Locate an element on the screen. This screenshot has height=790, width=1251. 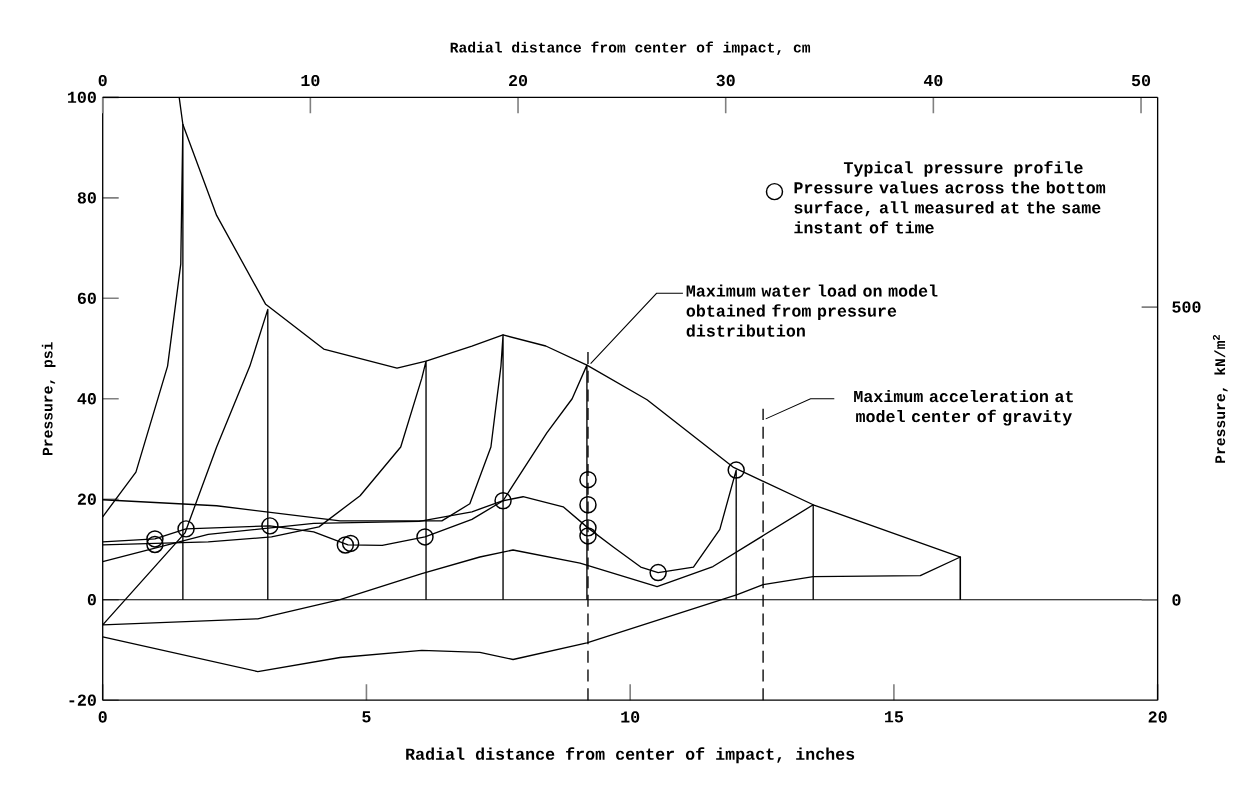
y2-tick-label: 0 is located at coordinates (1176, 600).